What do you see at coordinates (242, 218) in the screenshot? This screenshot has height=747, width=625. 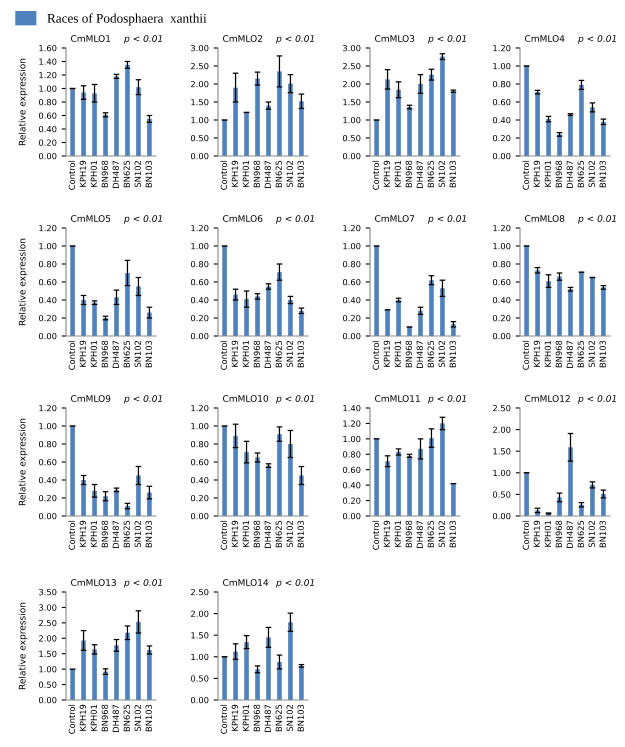 I see `chart-title: CmMLO6` at bounding box center [242, 218].